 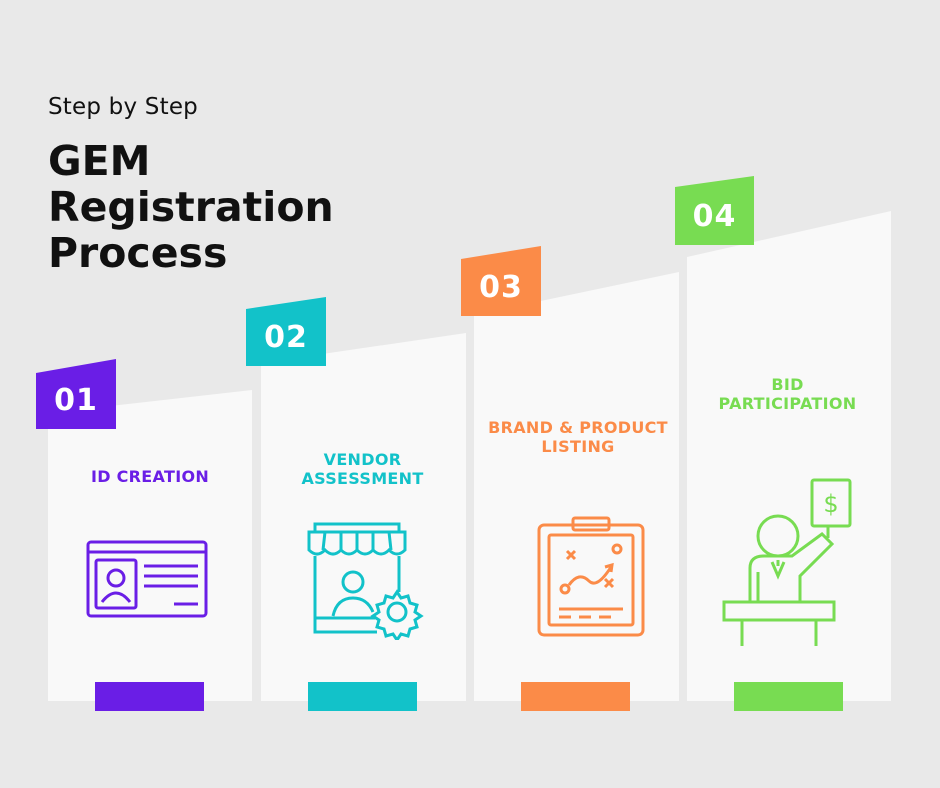 I want to click on bidder-icon: $, so click(x=787, y=562).